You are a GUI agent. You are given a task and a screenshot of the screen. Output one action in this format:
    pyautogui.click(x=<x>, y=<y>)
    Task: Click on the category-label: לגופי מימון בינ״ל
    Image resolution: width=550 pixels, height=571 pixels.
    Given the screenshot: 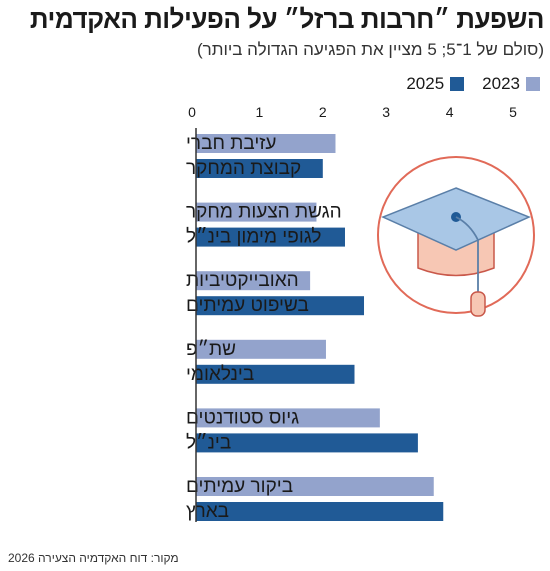 What is the action you would take?
    pyautogui.click(x=254, y=237)
    